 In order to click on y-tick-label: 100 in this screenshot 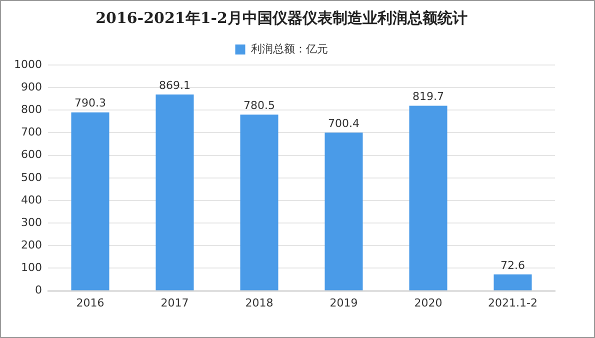, I will do `click(31, 267)`.